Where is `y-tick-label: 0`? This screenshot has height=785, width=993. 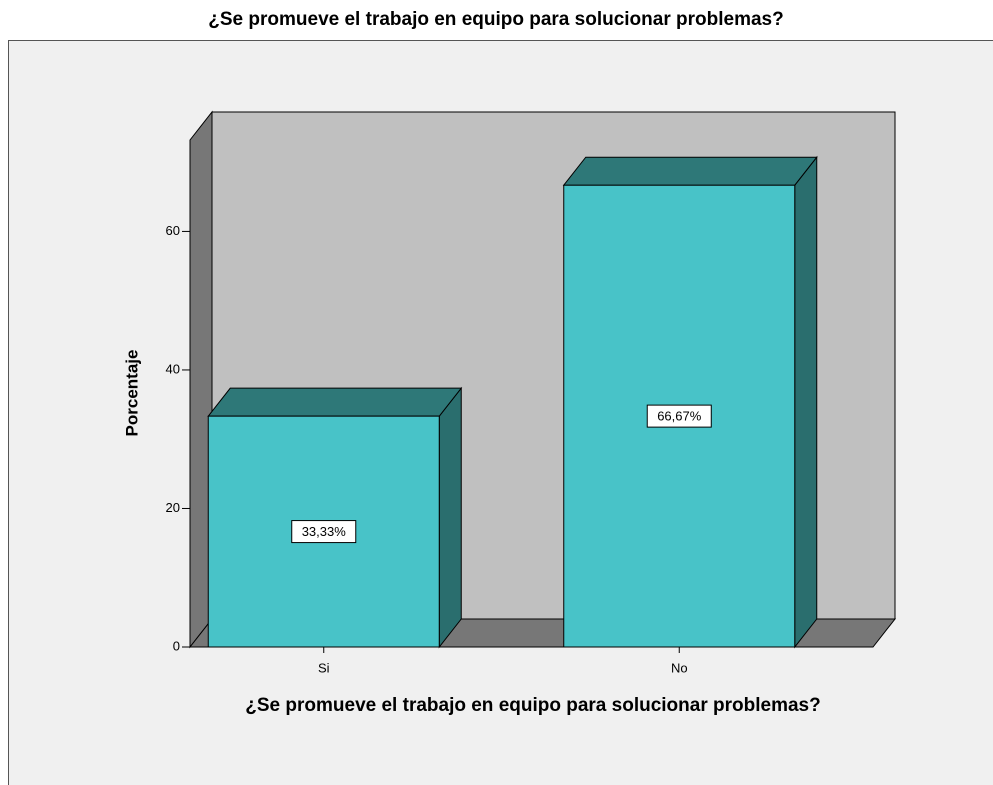 y-tick-label: 0 is located at coordinates (176, 645).